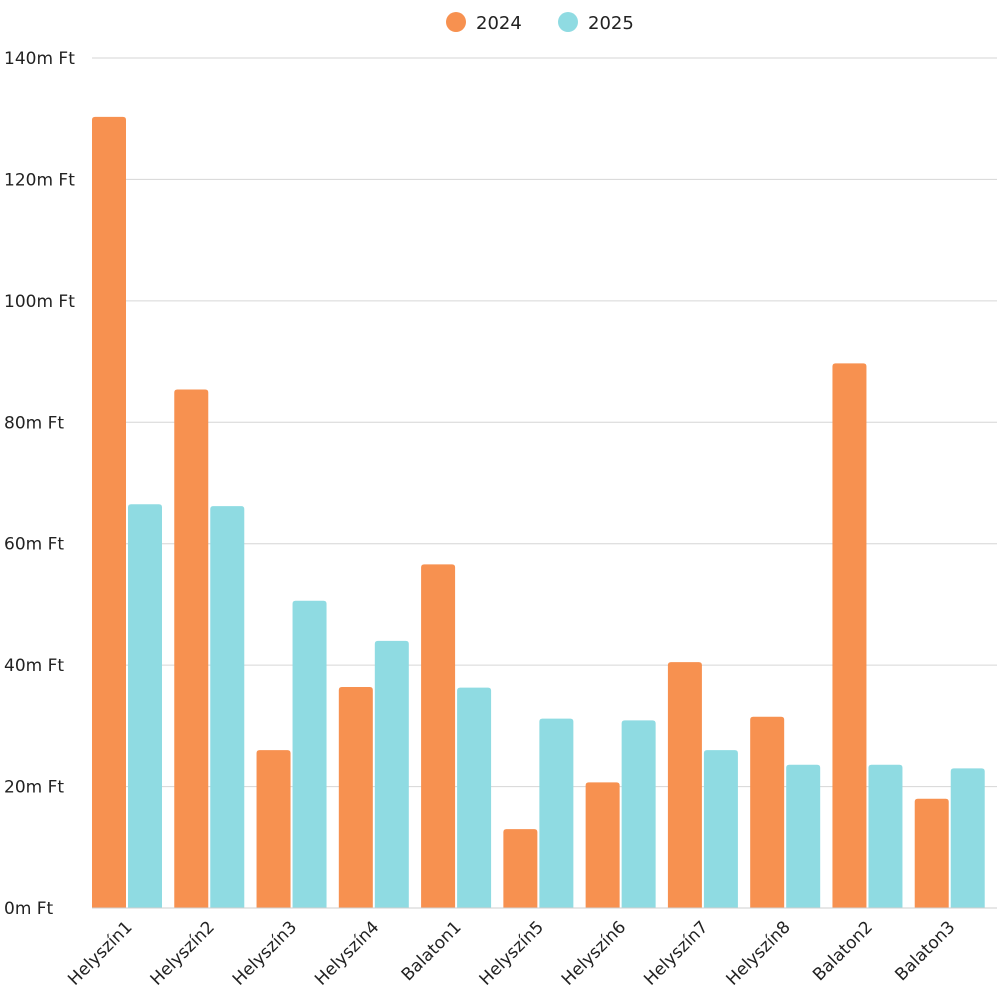  What do you see at coordinates (602, 845) in the screenshot?
I see `bar-2024-Helyszín6` at bounding box center [602, 845].